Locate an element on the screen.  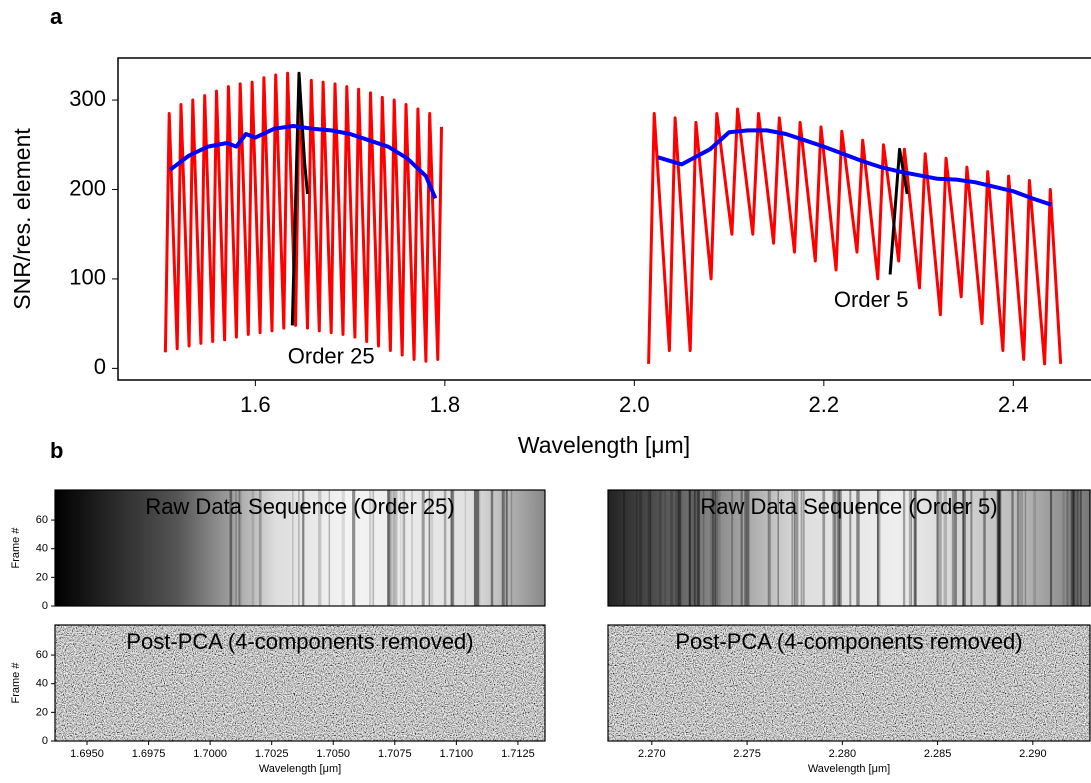
y-tick-label: 20 is located at coordinates (42, 577).